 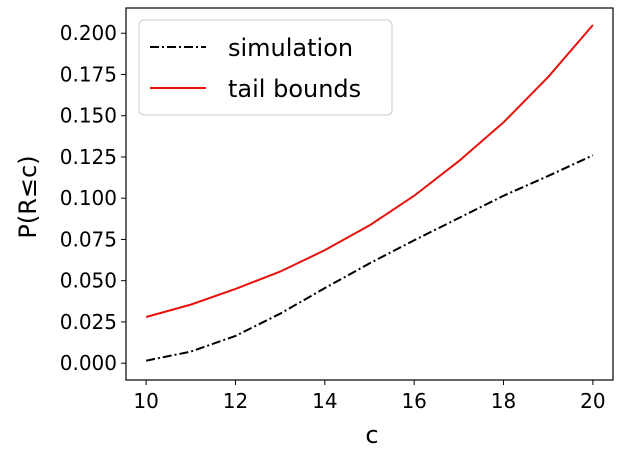 I want to click on legend-label-simulation: simulation, so click(x=290, y=48).